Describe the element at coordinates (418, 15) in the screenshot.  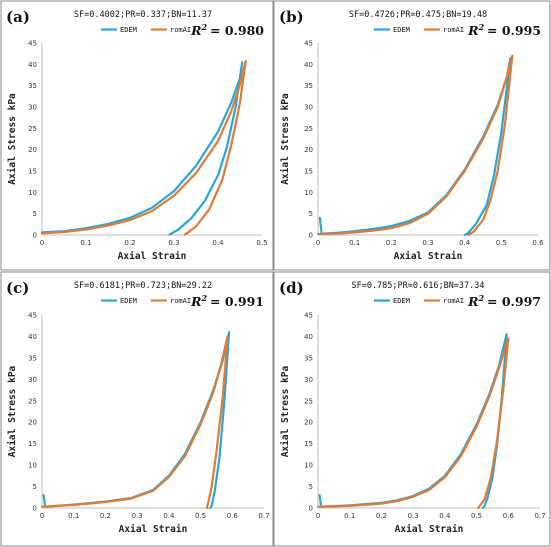
I see `params-text: SF=0.4726;PR=0.475;BN=19.48` at that location.